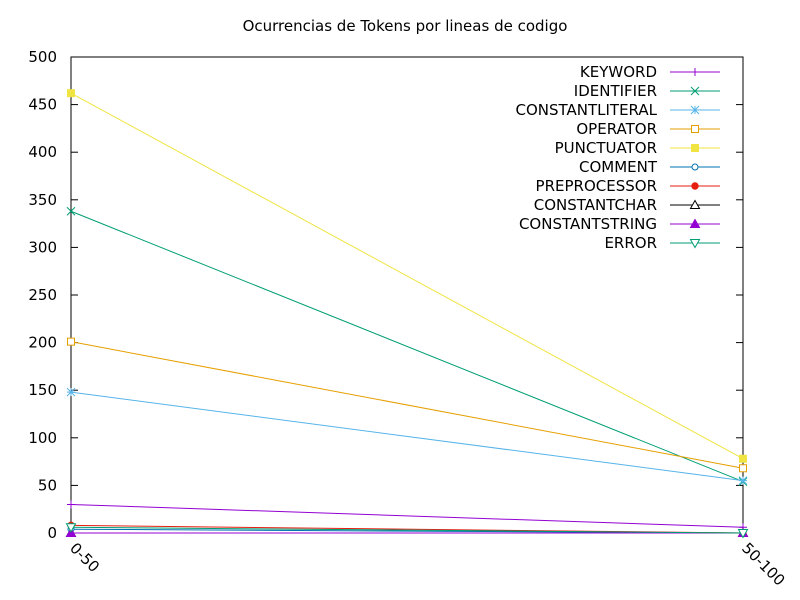 This screenshot has width=800, height=600. Describe the element at coordinates (42, 295) in the screenshot. I see `y-tick-label: 250` at that location.